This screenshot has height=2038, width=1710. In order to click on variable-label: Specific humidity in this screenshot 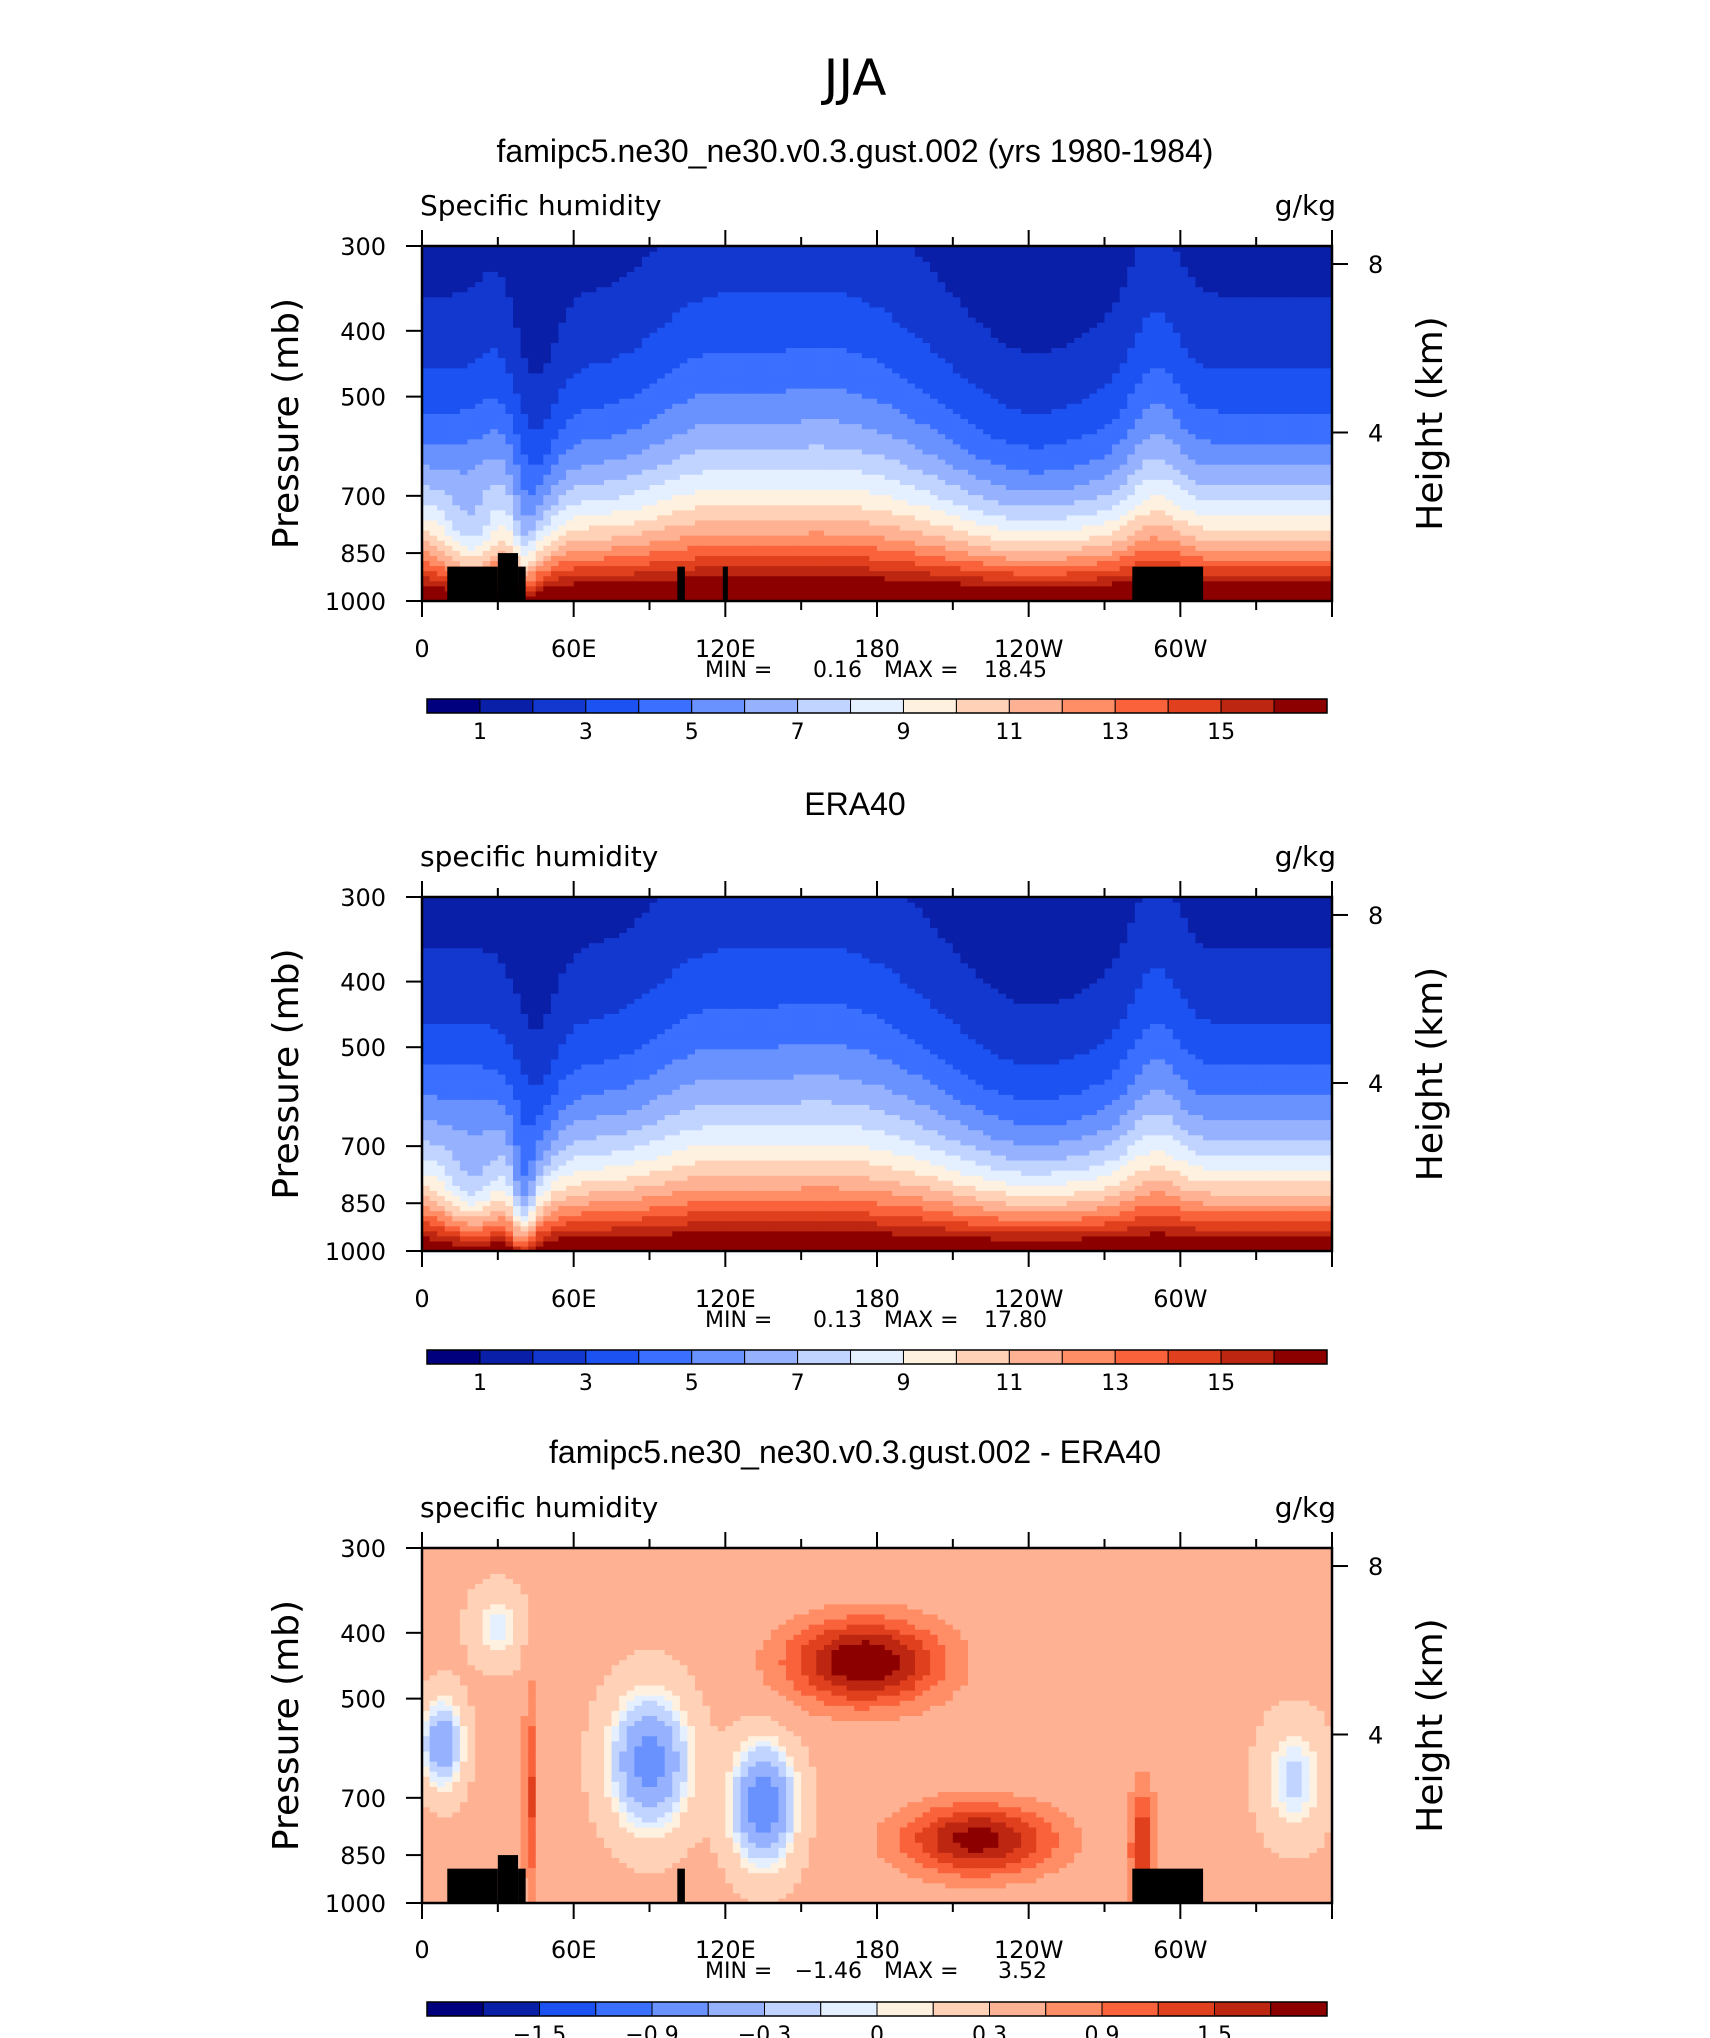, I will do `click(541, 205)`.